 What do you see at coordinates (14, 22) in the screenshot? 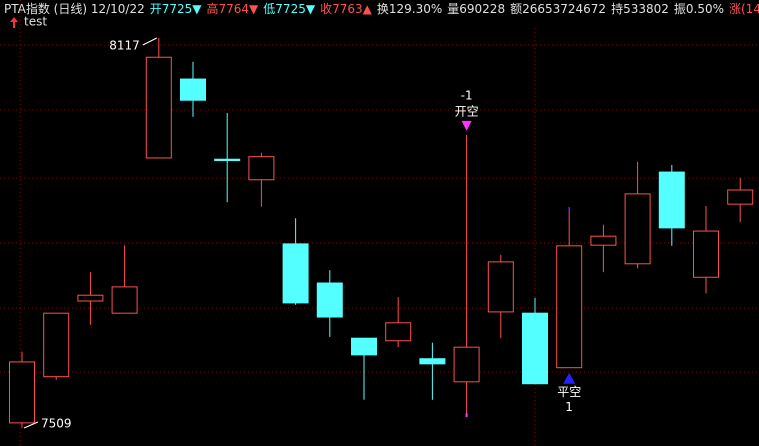
I see `indicator-icon` at bounding box center [14, 22].